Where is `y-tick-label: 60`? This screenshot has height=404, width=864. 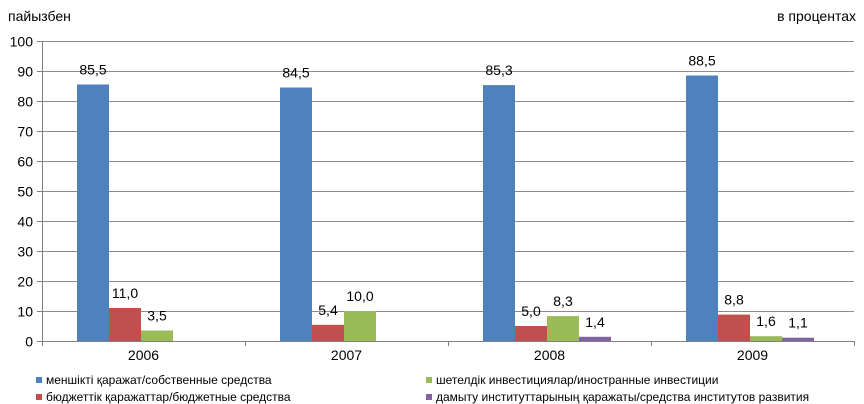 y-tick-label: 60 is located at coordinates (25, 162).